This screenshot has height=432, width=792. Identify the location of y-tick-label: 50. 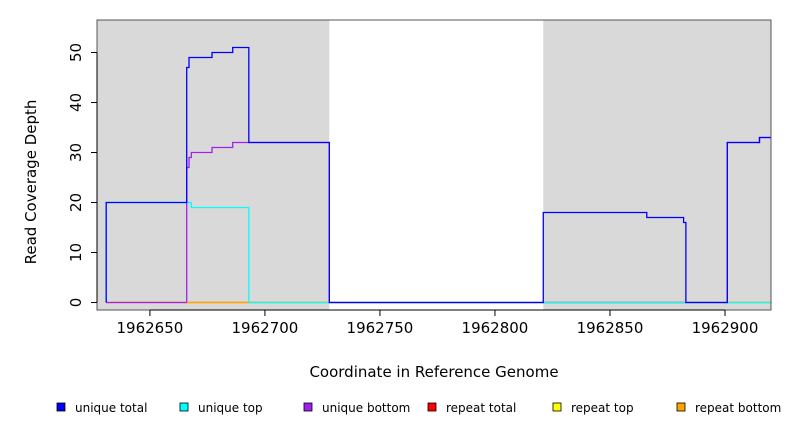
(76, 52).